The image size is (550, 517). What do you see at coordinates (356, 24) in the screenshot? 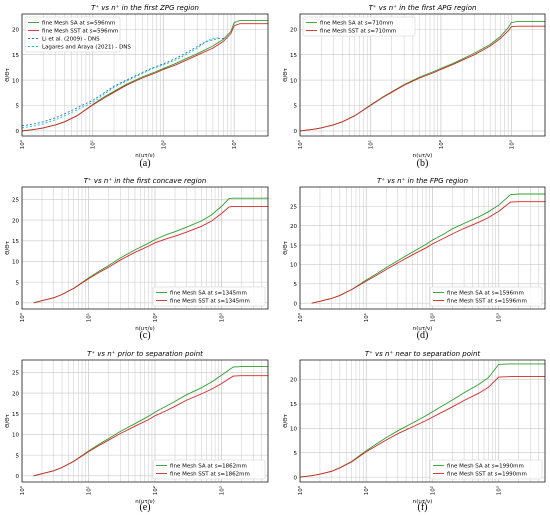
I see `legend-label: fine Mesh SA at s=710mm` at bounding box center [356, 24].